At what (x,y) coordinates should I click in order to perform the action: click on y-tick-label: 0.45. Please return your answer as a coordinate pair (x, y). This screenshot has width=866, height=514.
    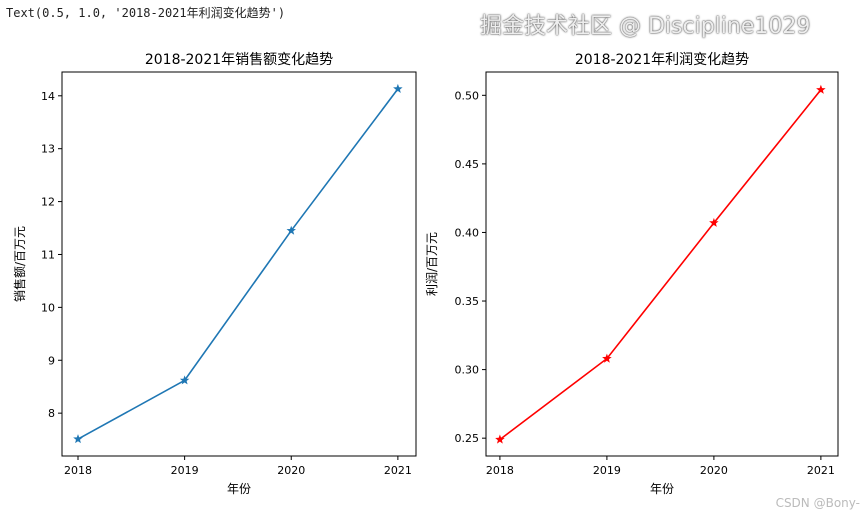
    Looking at the image, I should click on (467, 164).